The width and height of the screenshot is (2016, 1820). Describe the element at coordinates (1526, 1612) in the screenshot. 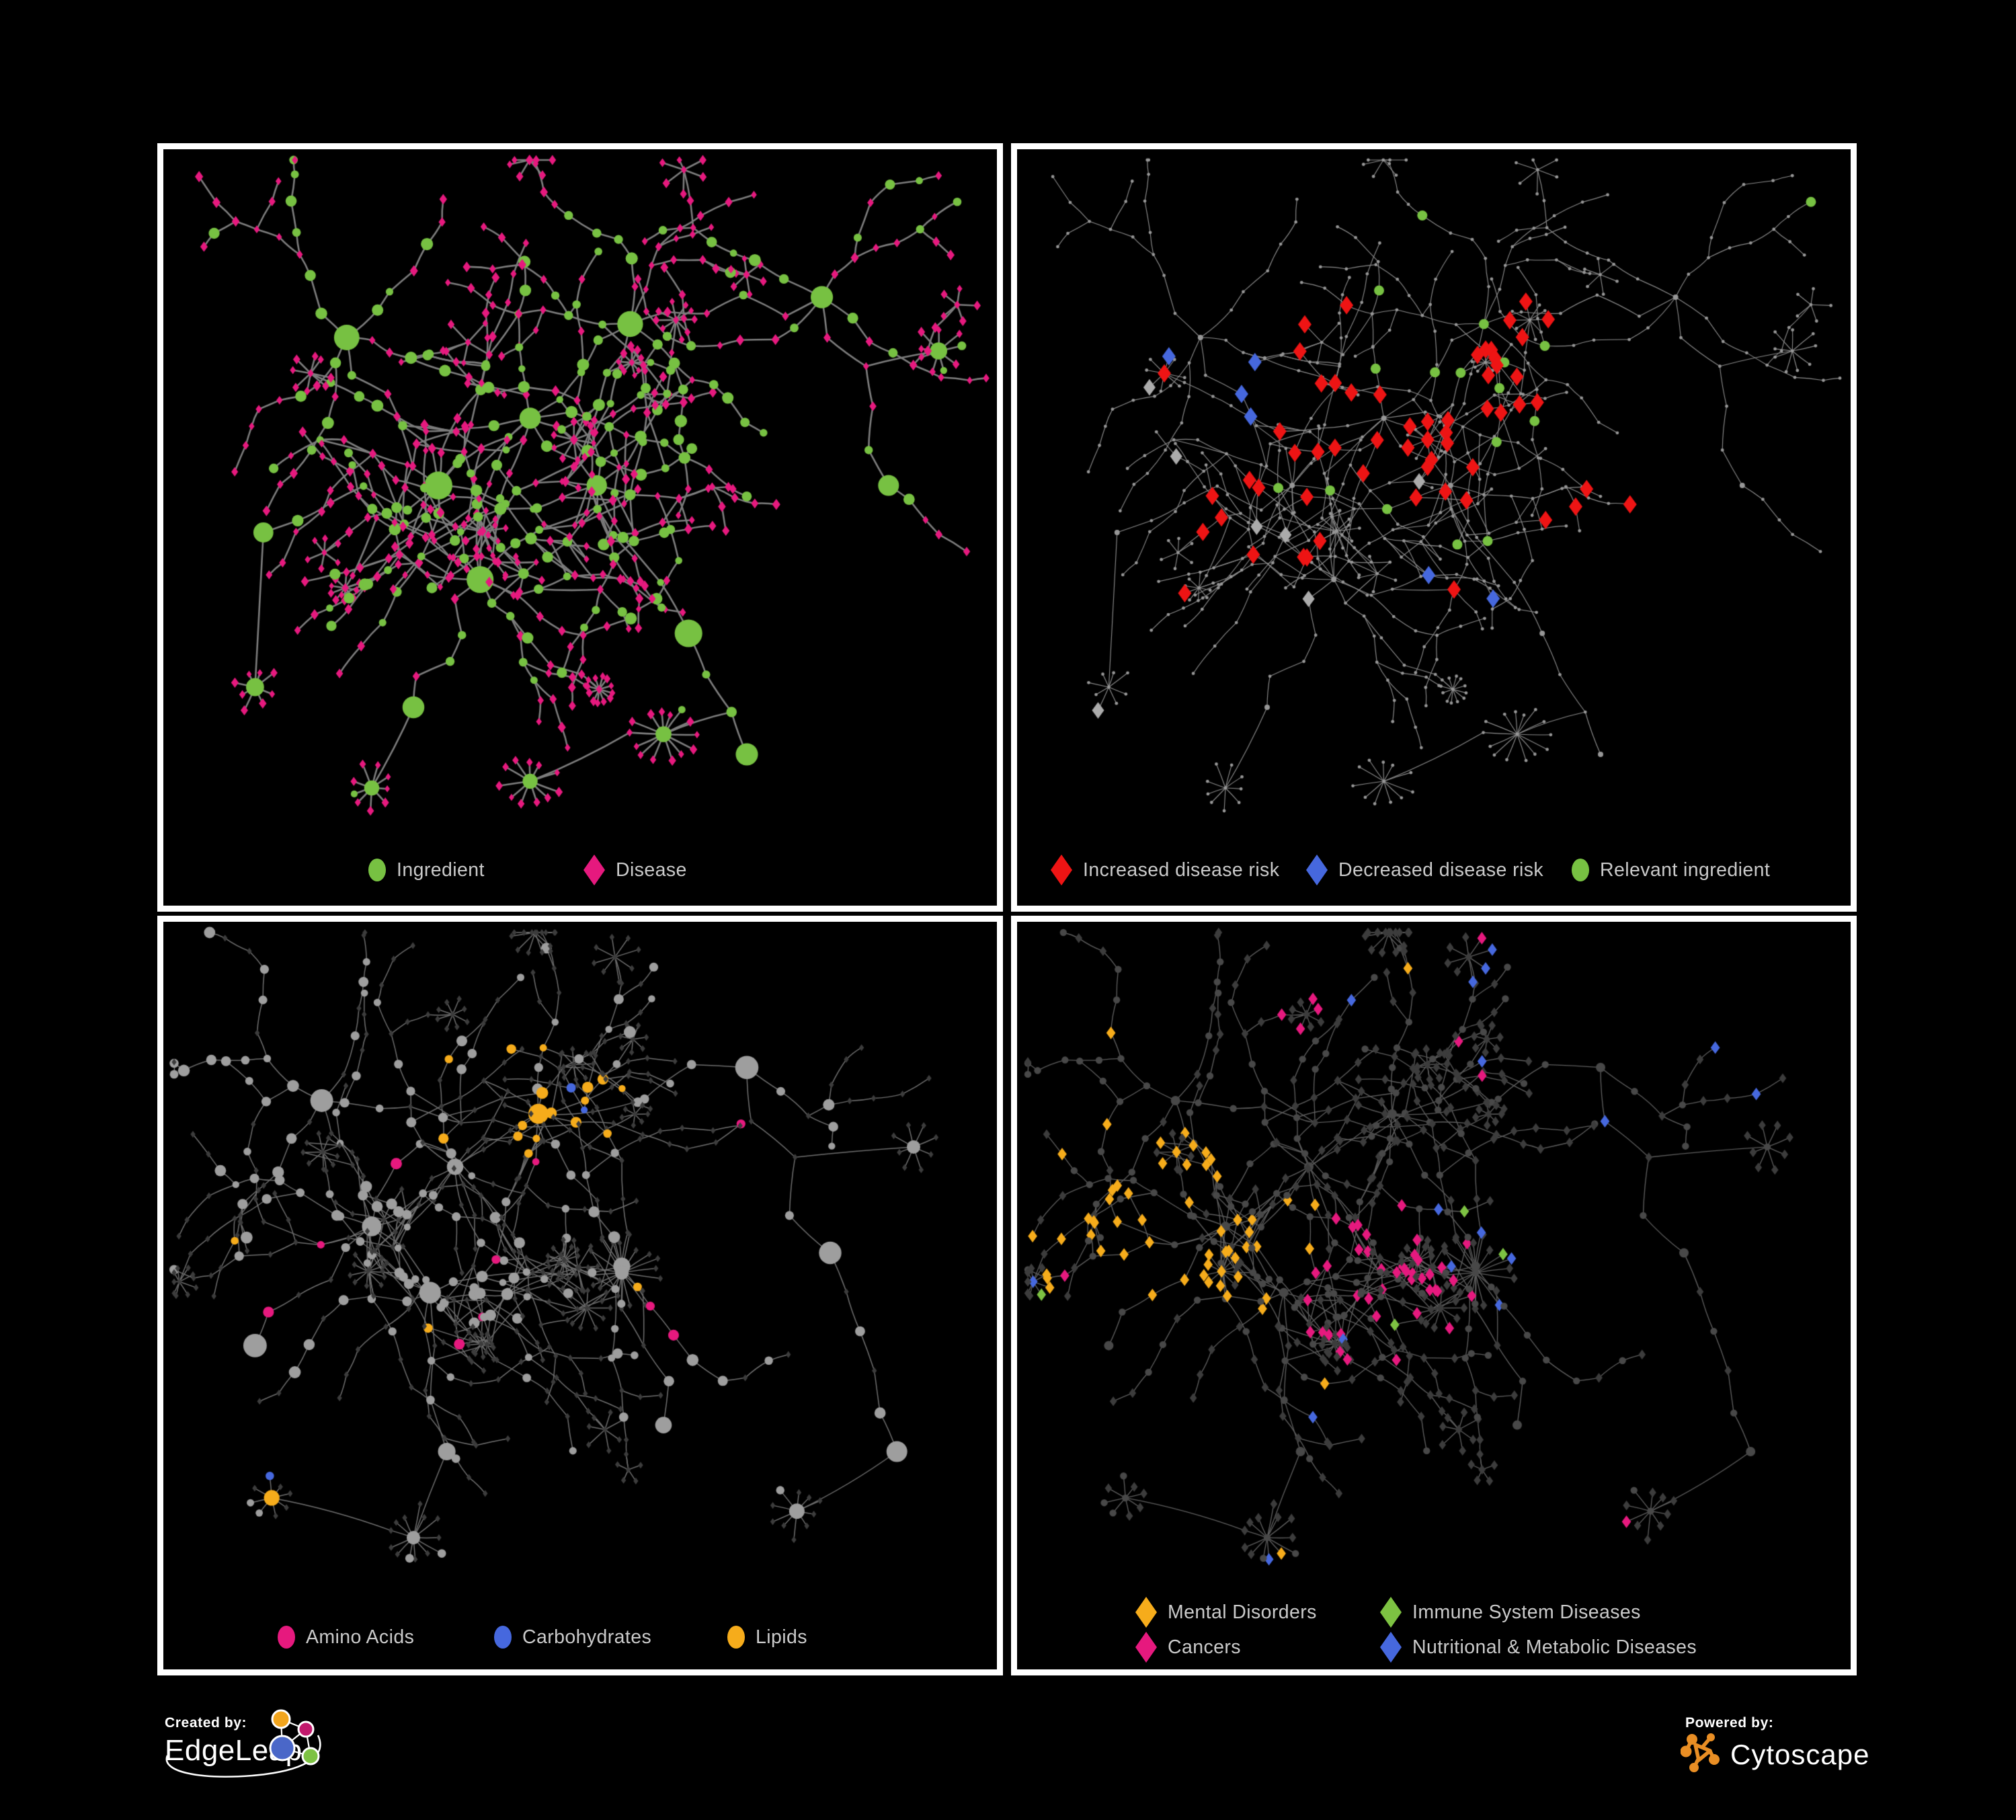

I see `legend-label-immune-diseases: Immune System Diseases` at that location.